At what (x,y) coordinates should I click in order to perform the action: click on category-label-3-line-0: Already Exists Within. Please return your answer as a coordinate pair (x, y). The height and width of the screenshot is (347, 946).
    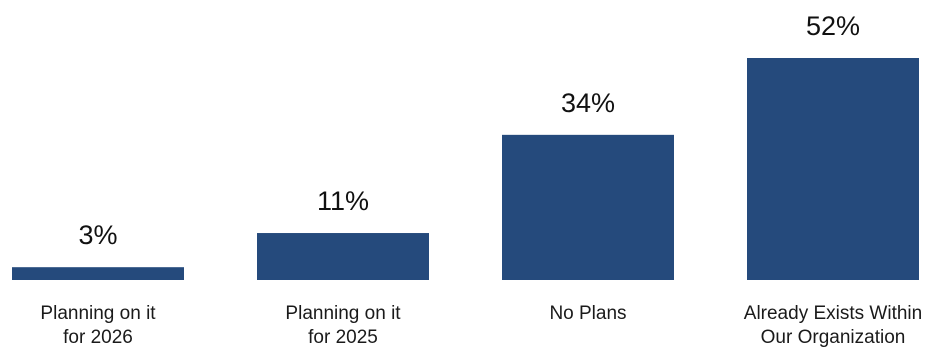
    Looking at the image, I should click on (833, 313).